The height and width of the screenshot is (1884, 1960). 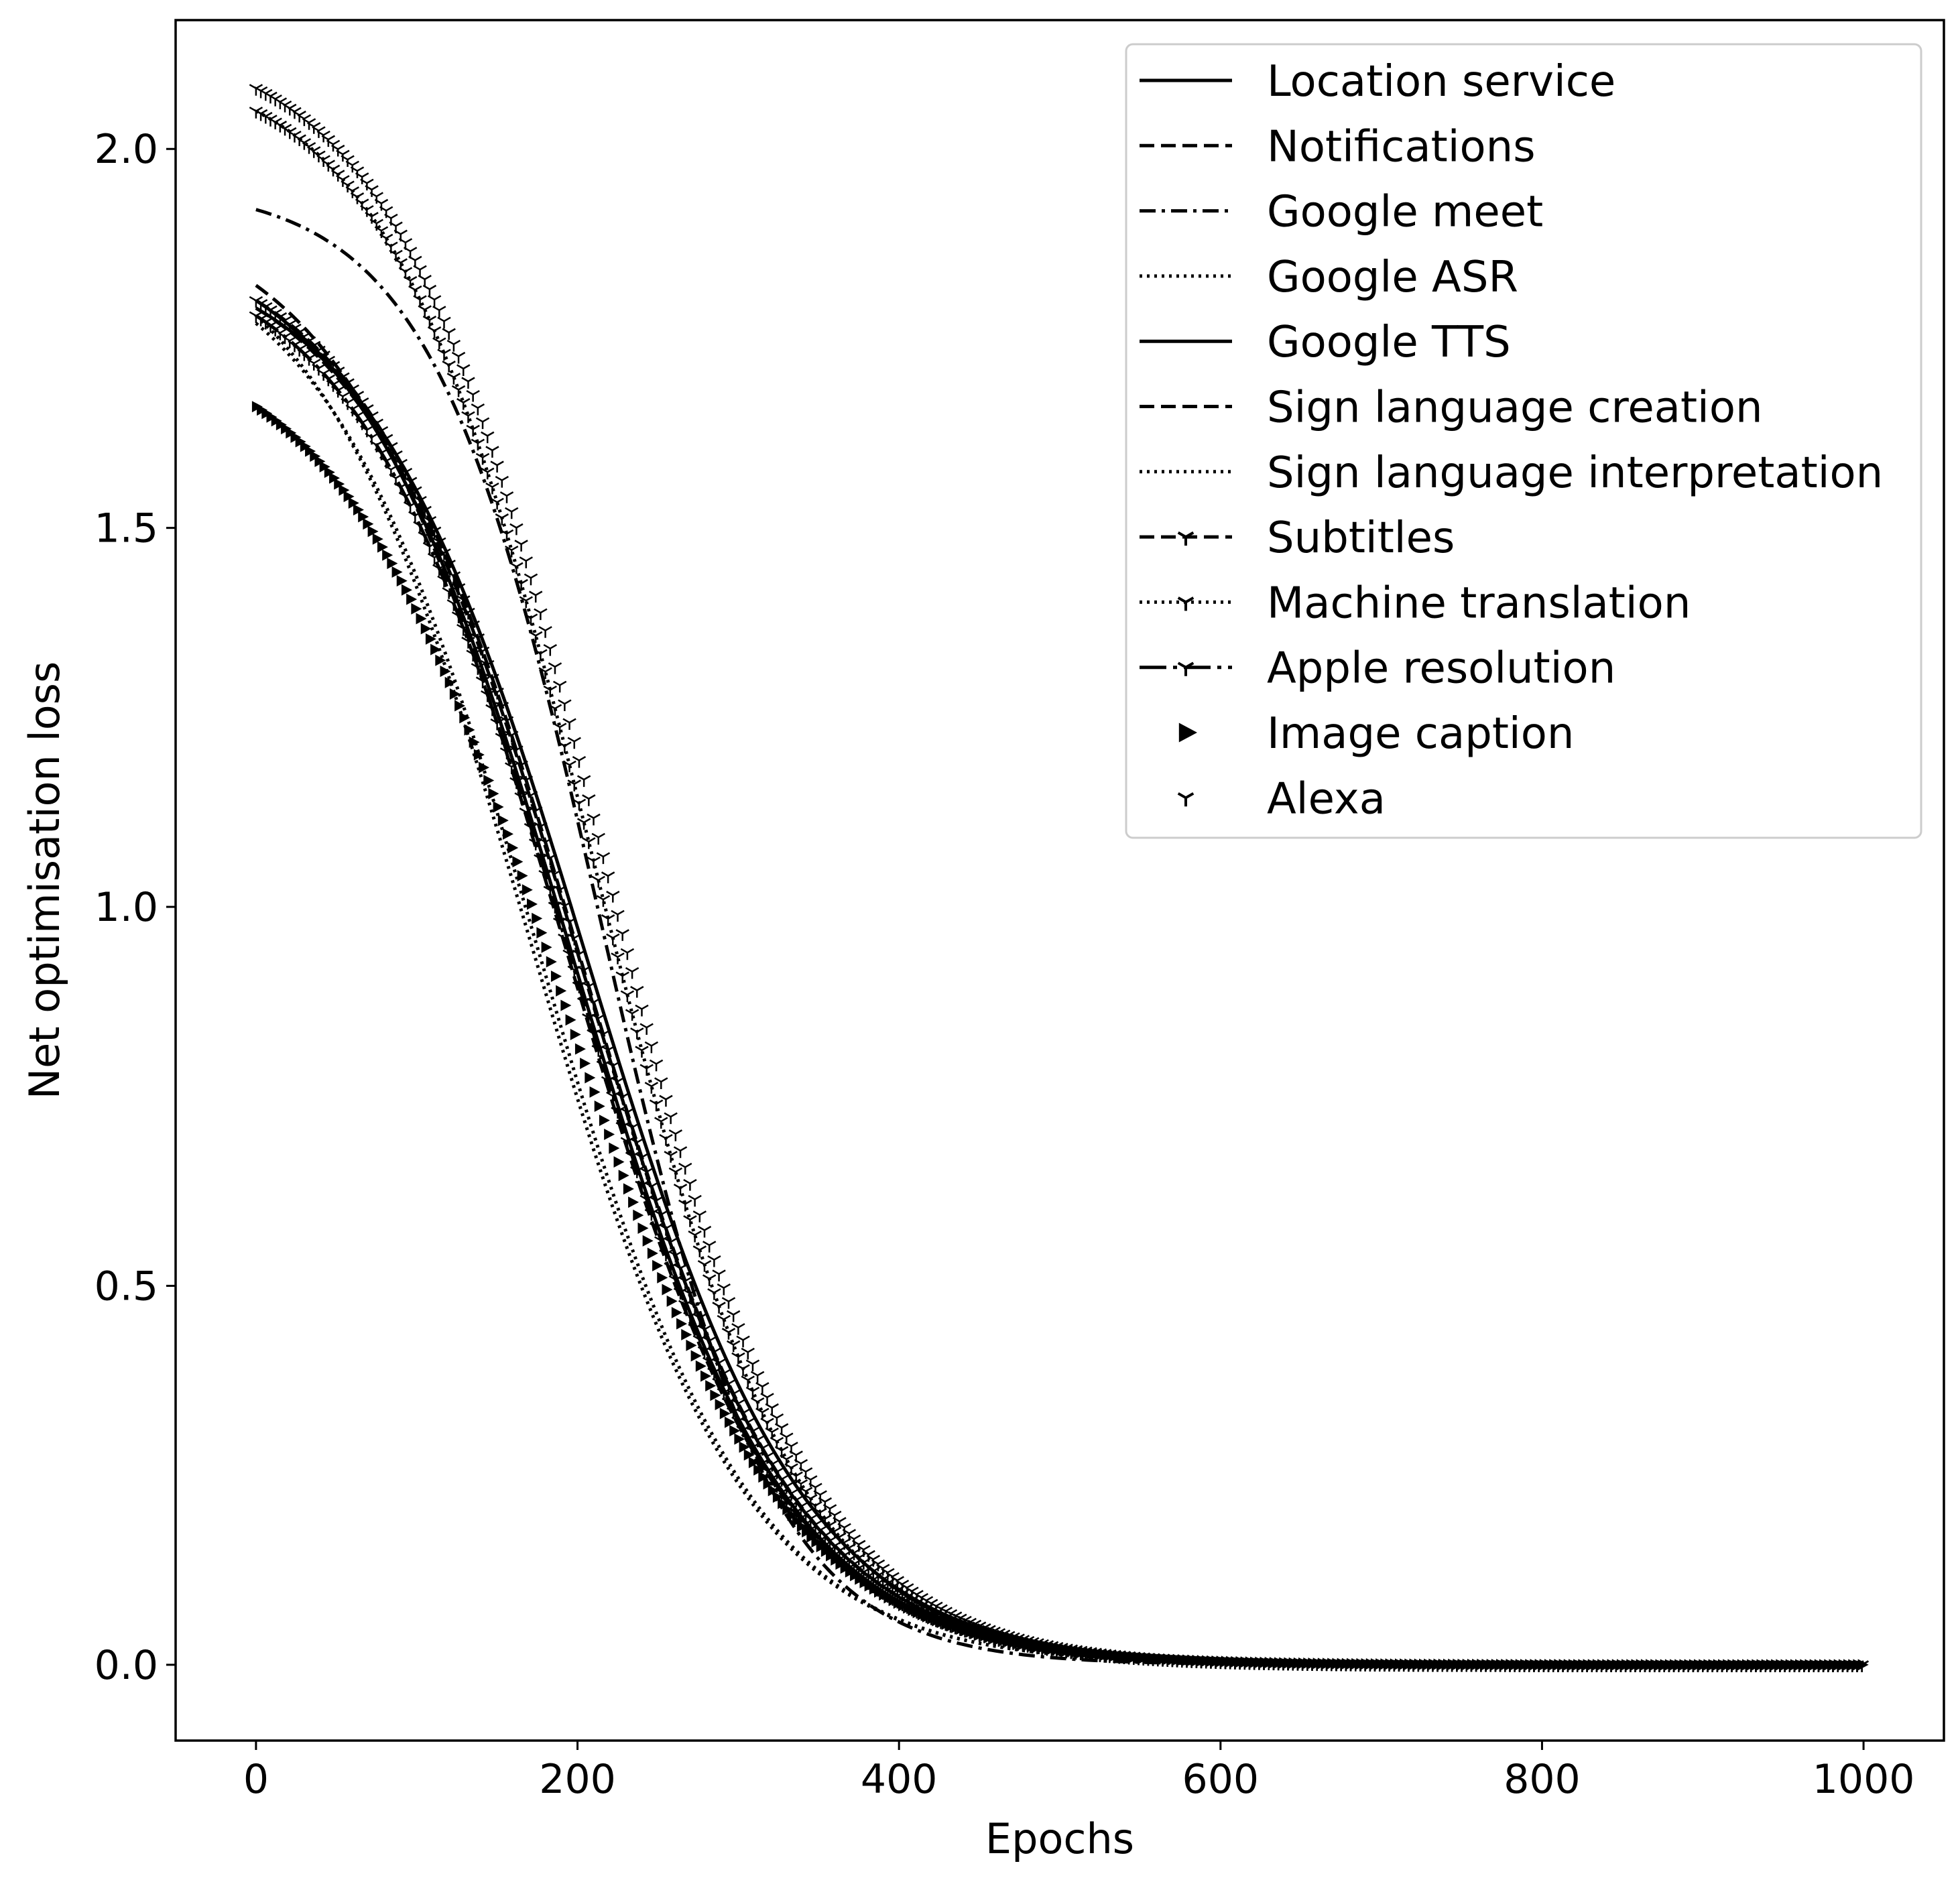 I want to click on legend-item-image-caption: Image caption, so click(x=1376, y=734).